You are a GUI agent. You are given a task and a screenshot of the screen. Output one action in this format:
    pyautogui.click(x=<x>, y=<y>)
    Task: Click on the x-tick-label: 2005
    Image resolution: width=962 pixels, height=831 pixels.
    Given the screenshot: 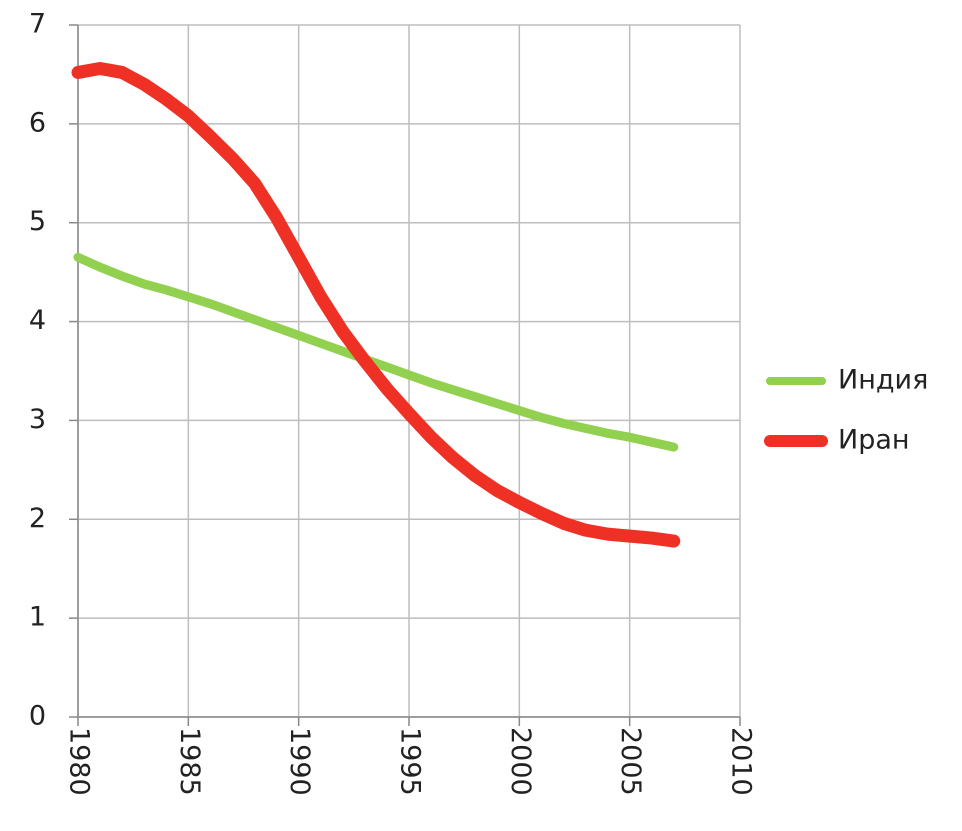 What is the action you would take?
    pyautogui.click(x=630, y=761)
    